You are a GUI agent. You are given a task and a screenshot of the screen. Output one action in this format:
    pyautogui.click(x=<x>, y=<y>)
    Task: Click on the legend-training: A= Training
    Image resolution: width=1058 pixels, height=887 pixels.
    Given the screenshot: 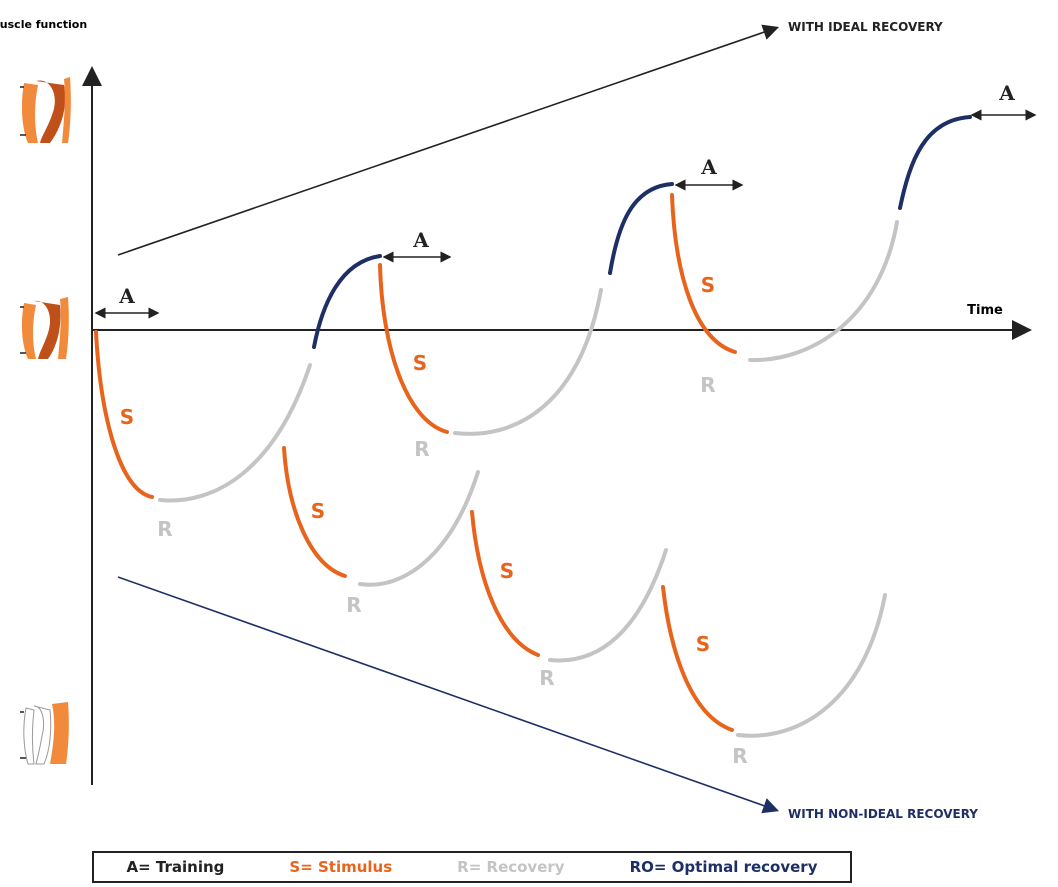 What is the action you would take?
    pyautogui.click(x=175, y=867)
    